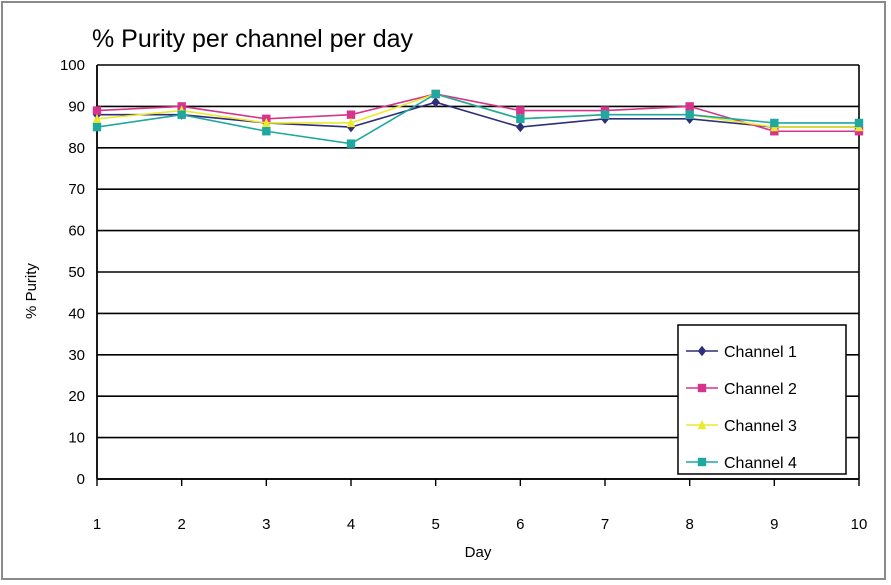 The width and height of the screenshot is (891, 585). What do you see at coordinates (72, 65) in the screenshot?
I see `y-tick-label: 100` at bounding box center [72, 65].